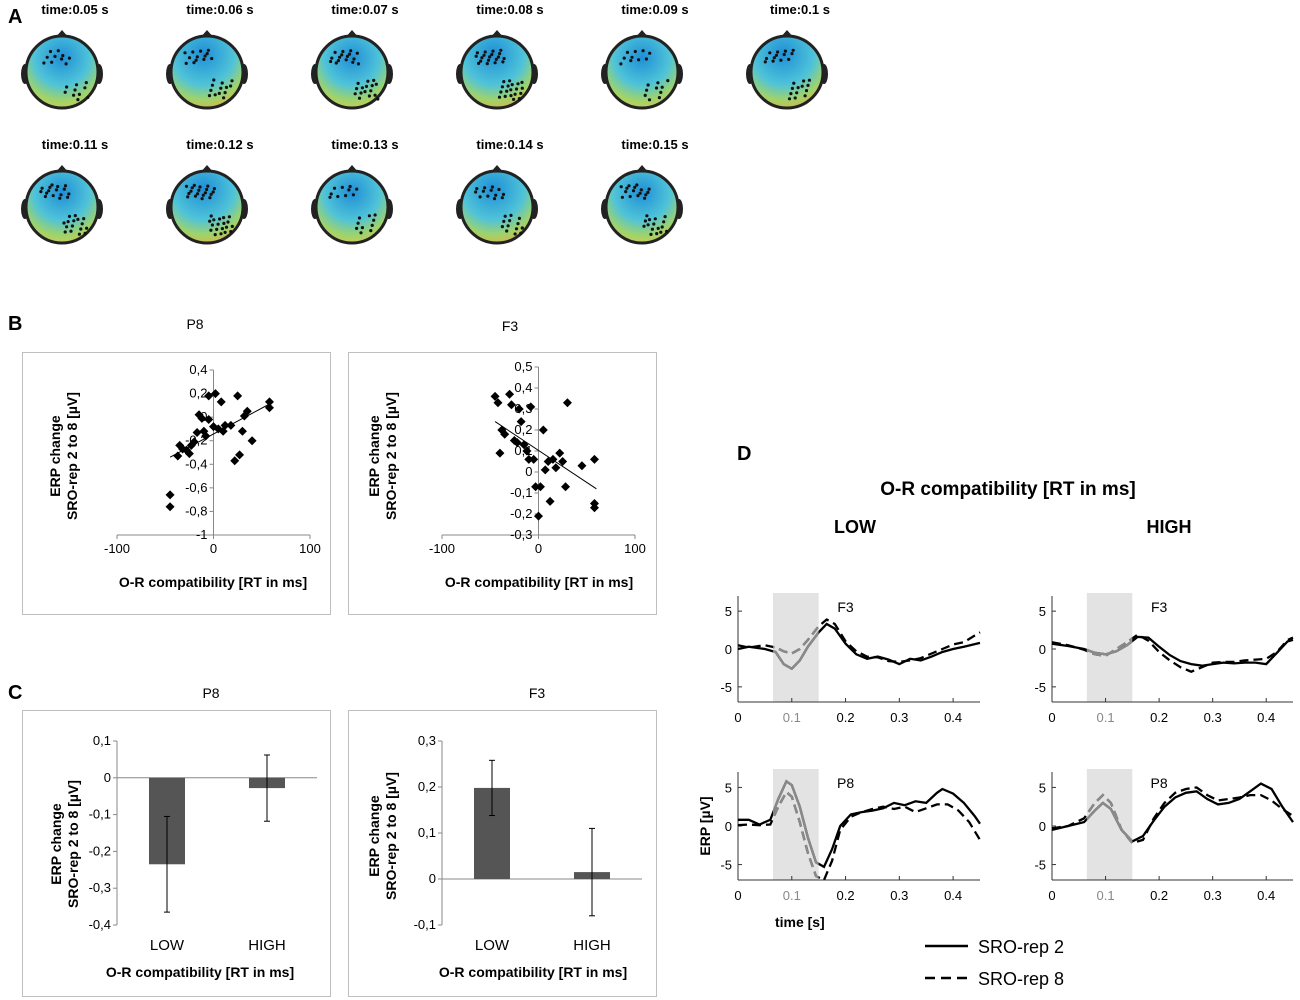  What do you see at coordinates (427, 740) in the screenshot?
I see `y-tick-label: 0,3` at bounding box center [427, 740].